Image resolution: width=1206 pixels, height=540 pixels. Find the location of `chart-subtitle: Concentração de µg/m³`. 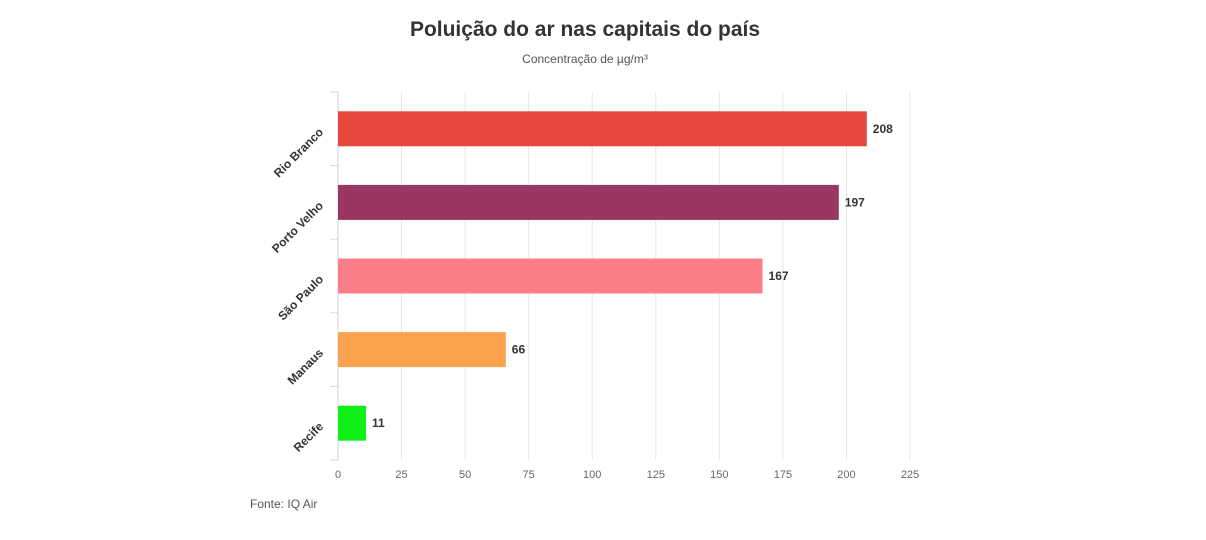

chart-subtitle: Concentração de µg/m³ is located at coordinates (585, 59).